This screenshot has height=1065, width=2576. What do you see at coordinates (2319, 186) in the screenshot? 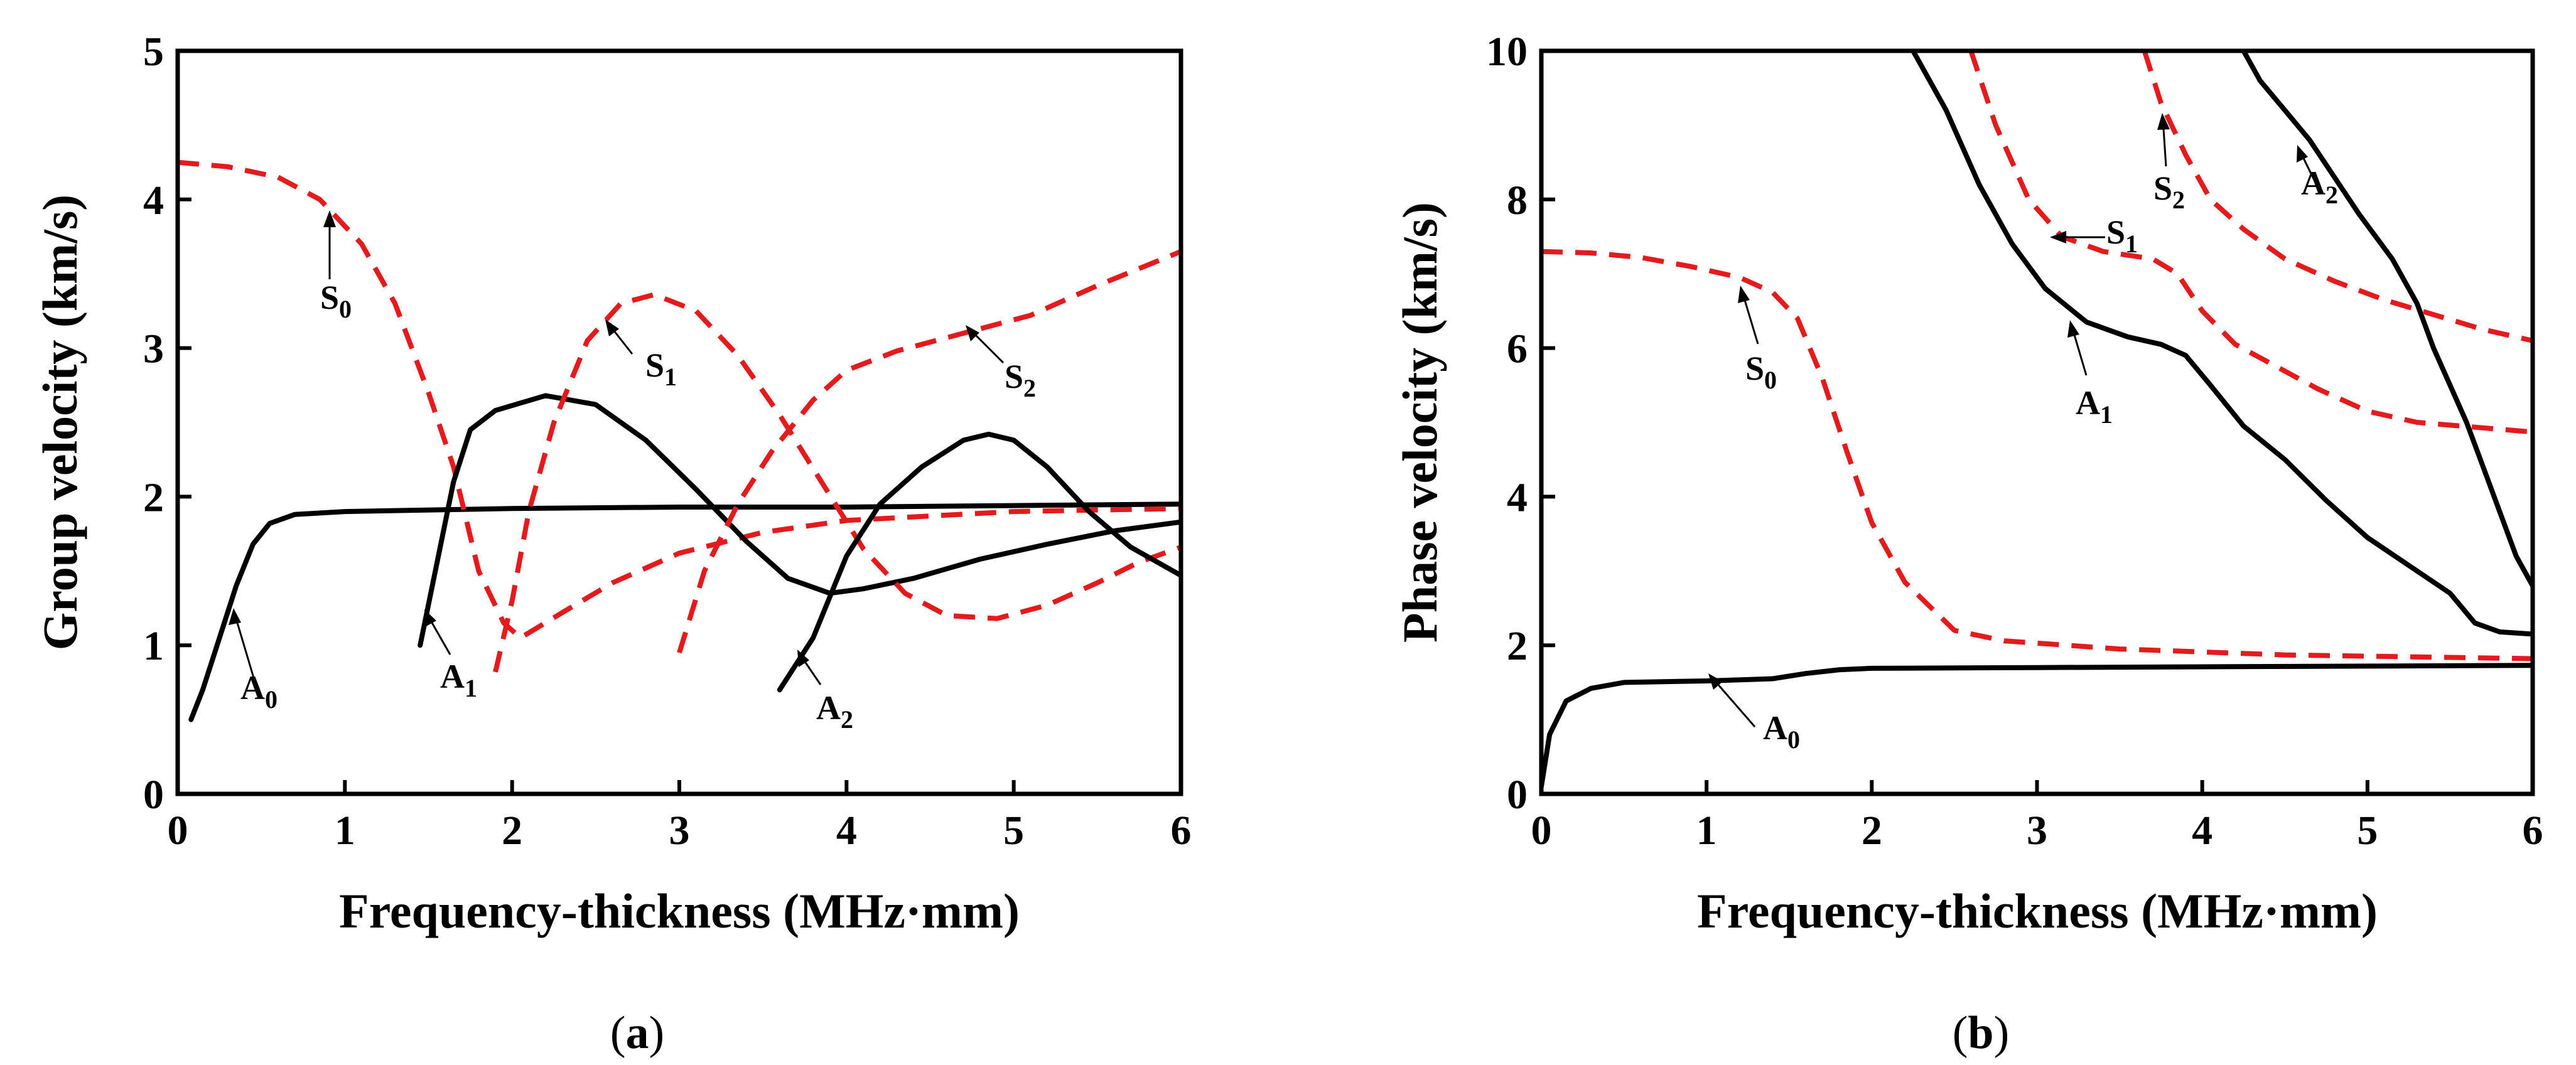
I see `panel-b-label-a2: A2` at bounding box center [2319, 186].